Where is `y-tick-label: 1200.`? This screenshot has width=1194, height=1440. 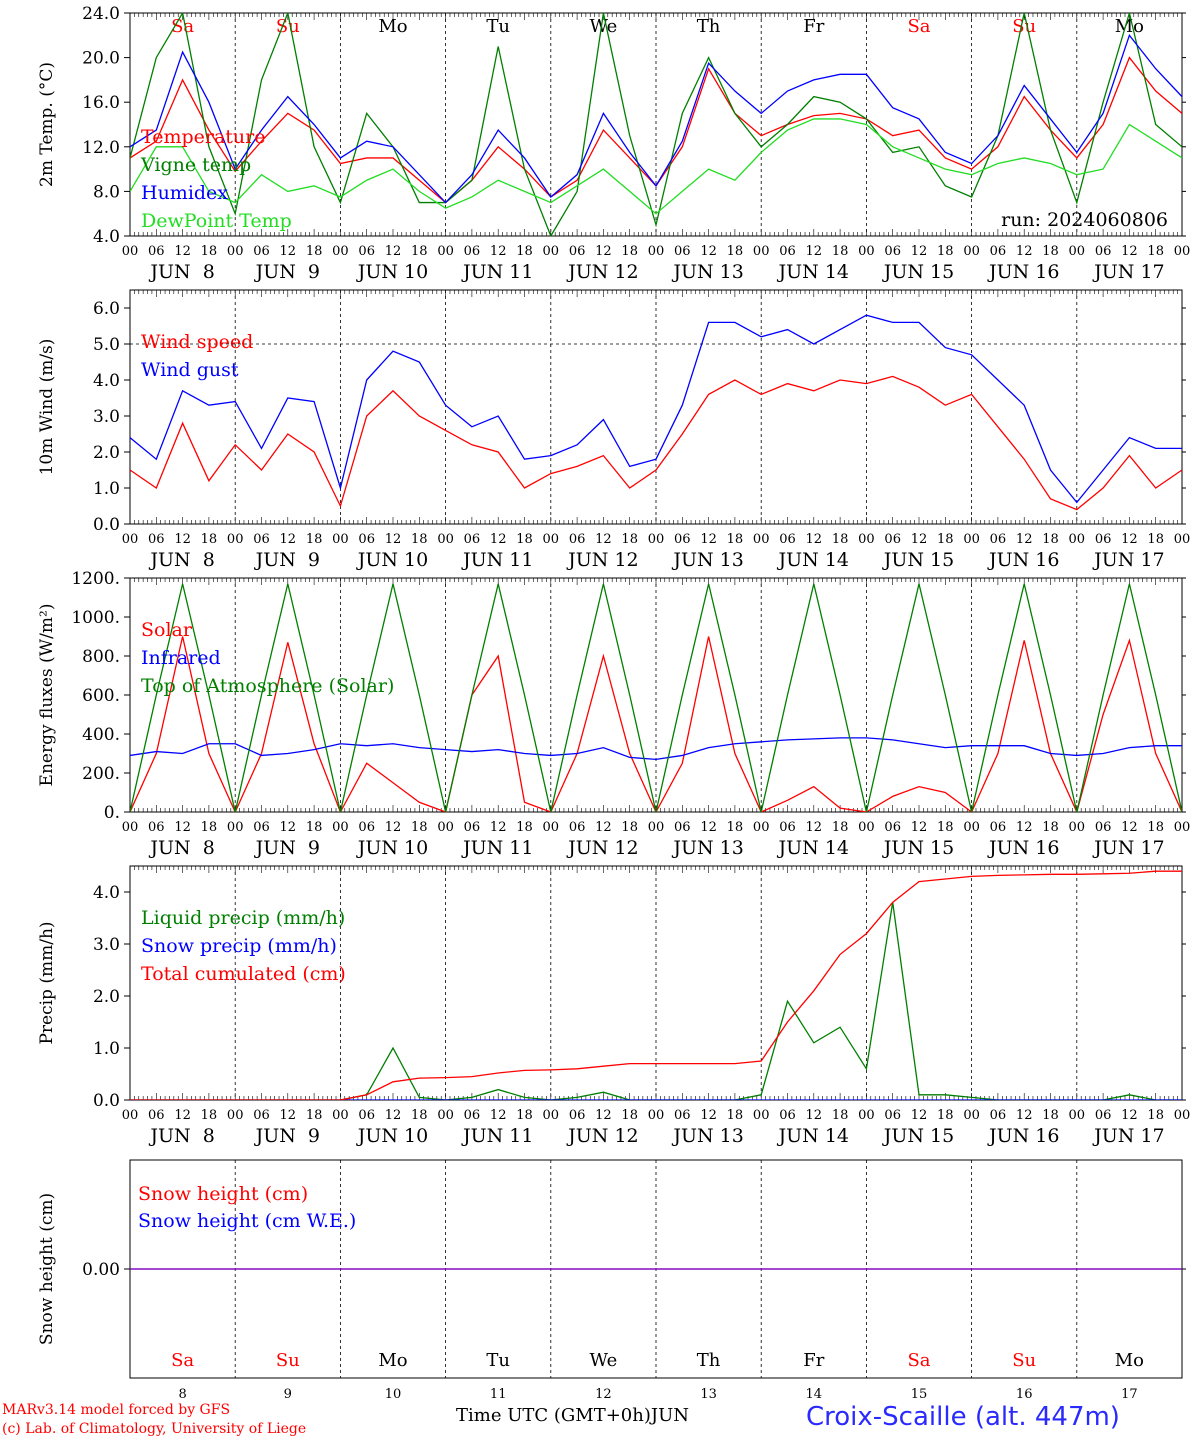 y-tick-label: 1200. is located at coordinates (95, 579).